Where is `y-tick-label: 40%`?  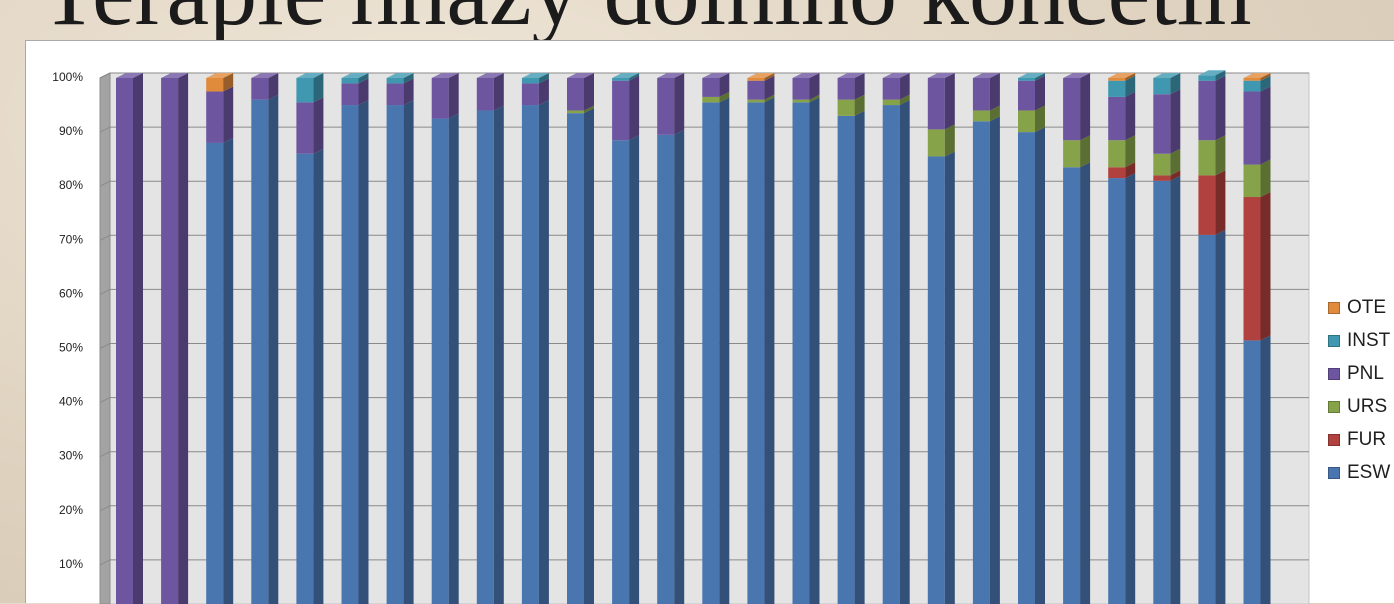 y-tick-label: 40% is located at coordinates (71, 402).